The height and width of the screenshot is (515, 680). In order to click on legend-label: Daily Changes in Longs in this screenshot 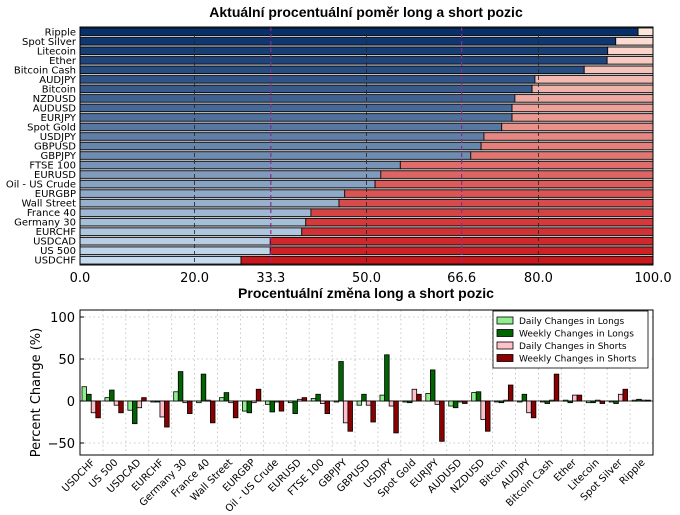, I will do `click(571, 322)`.